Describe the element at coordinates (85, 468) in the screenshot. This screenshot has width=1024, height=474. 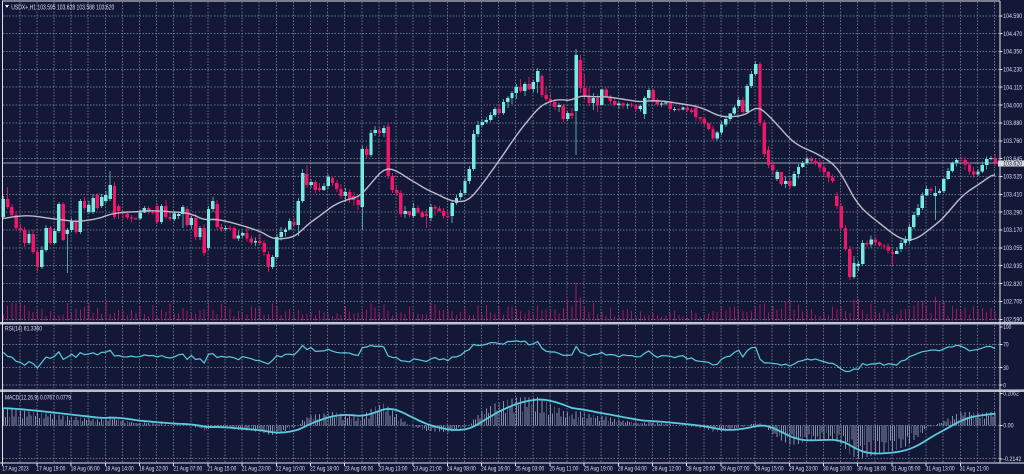
I see `svg-text: 18 Aug 06:00` at that location.